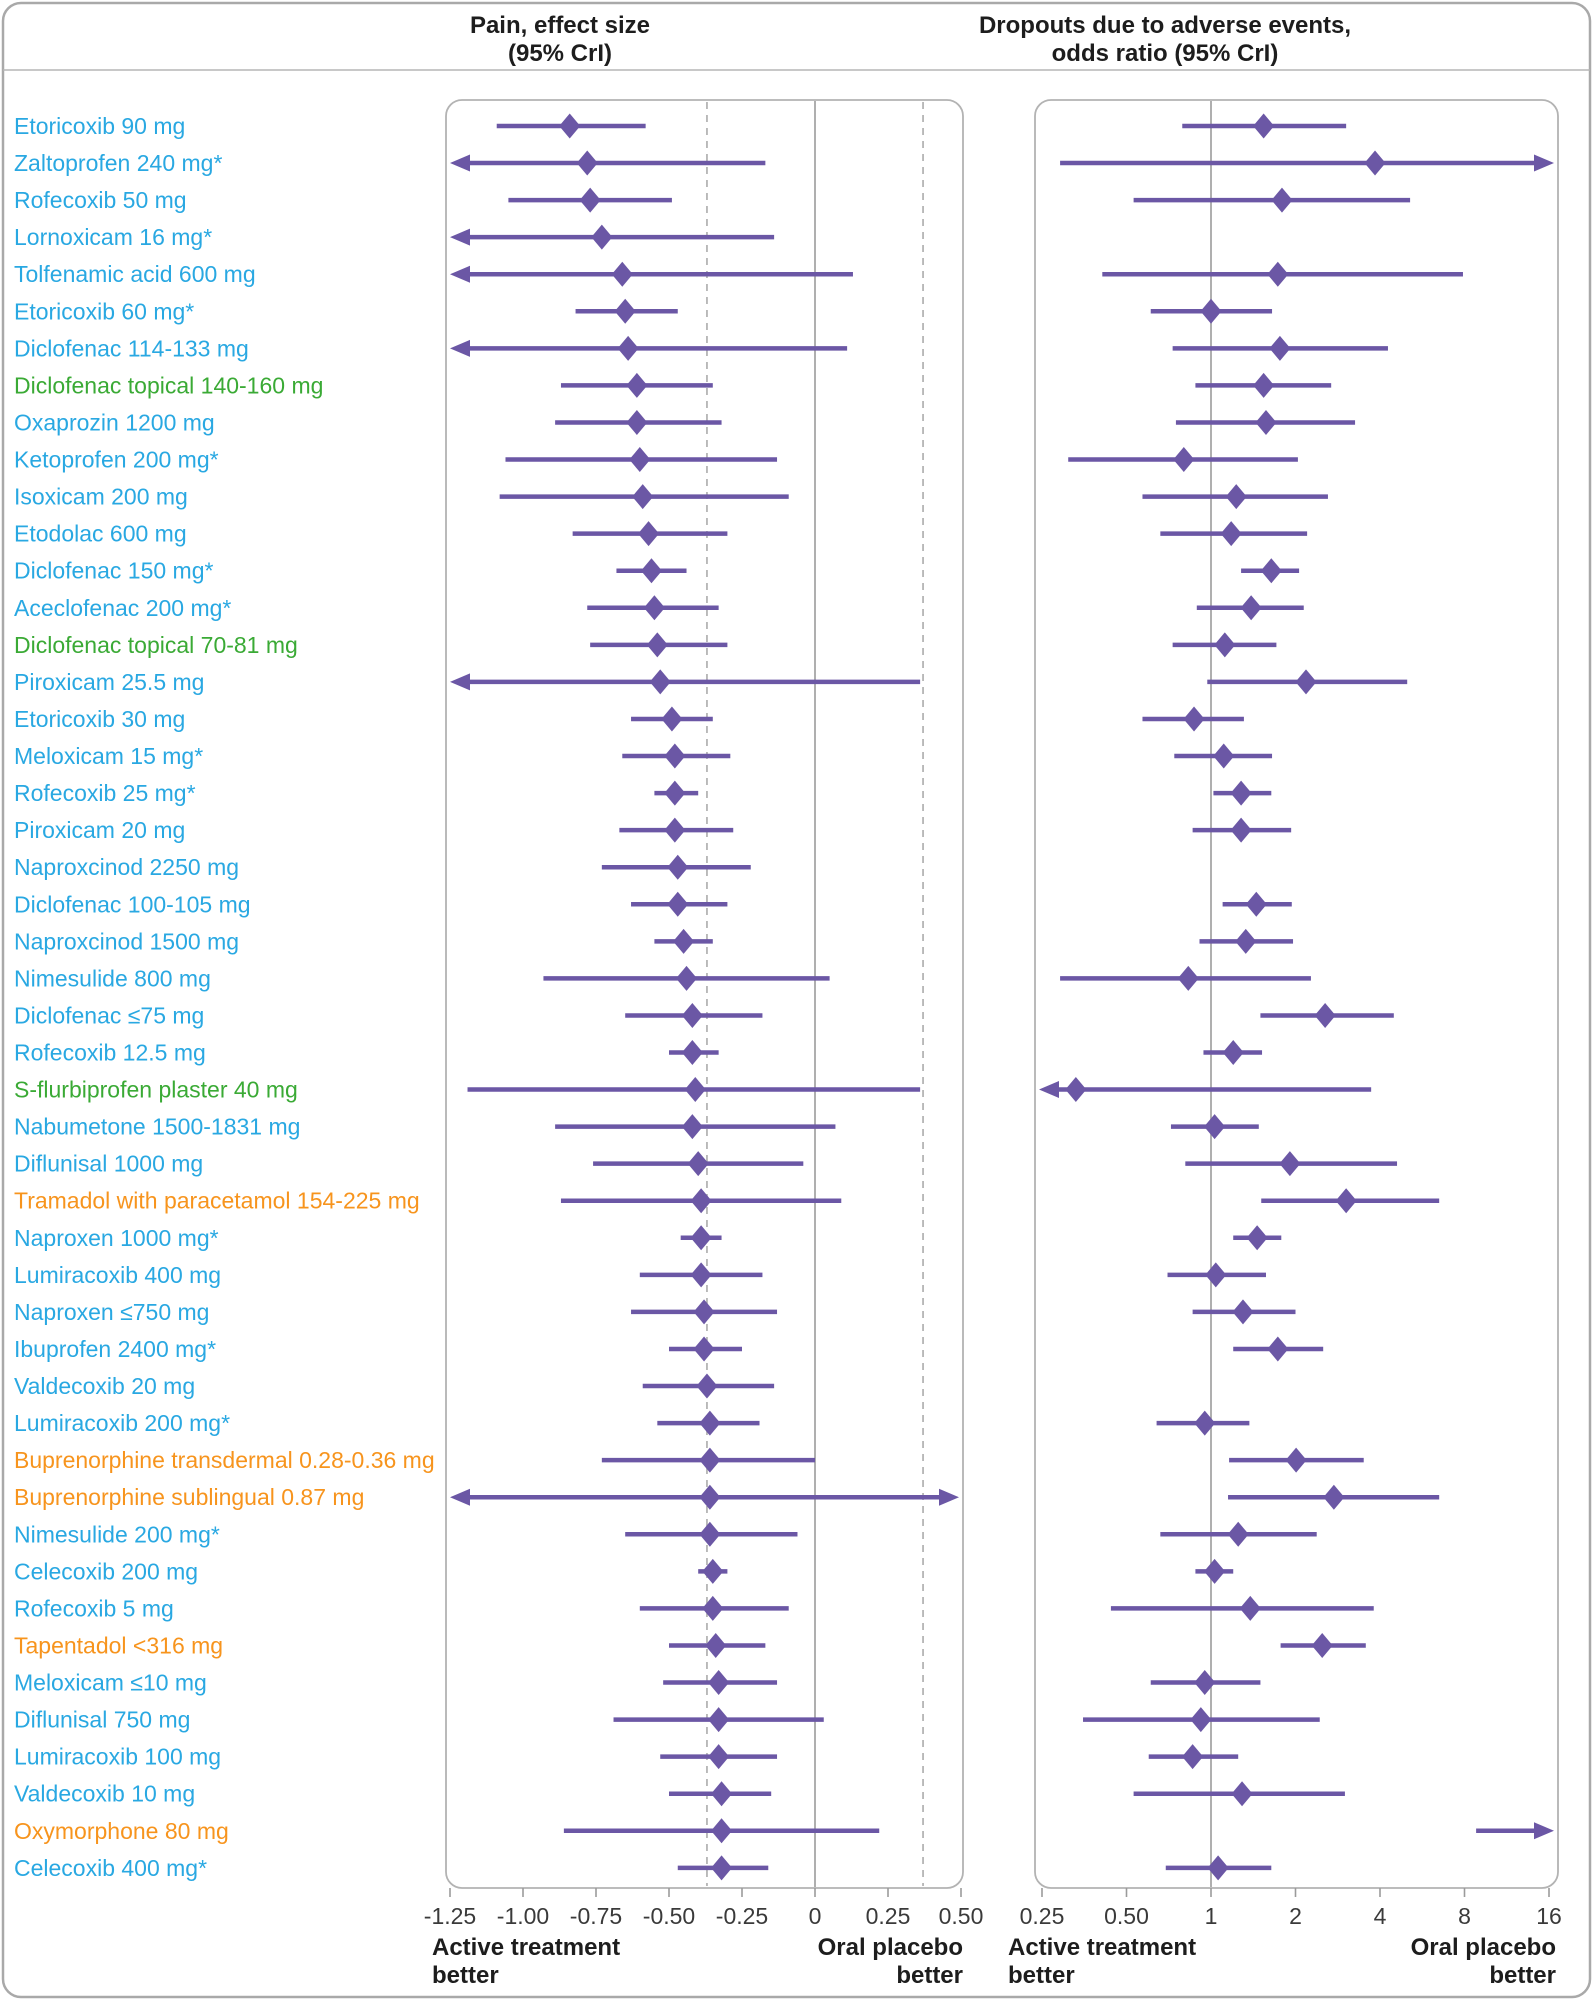  What do you see at coordinates (961, 1916) in the screenshot?
I see `pain-tick-label: 0.50` at bounding box center [961, 1916].